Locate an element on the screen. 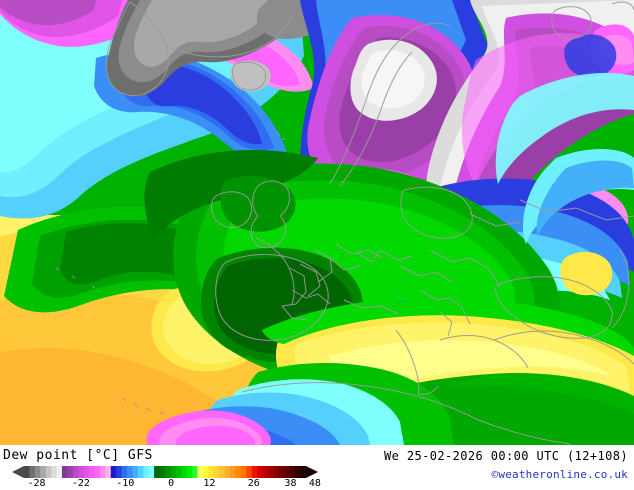 Image resolution: width=634 pixels, height=490 pixels. colorbar-swatches is located at coordinates (165, 472).